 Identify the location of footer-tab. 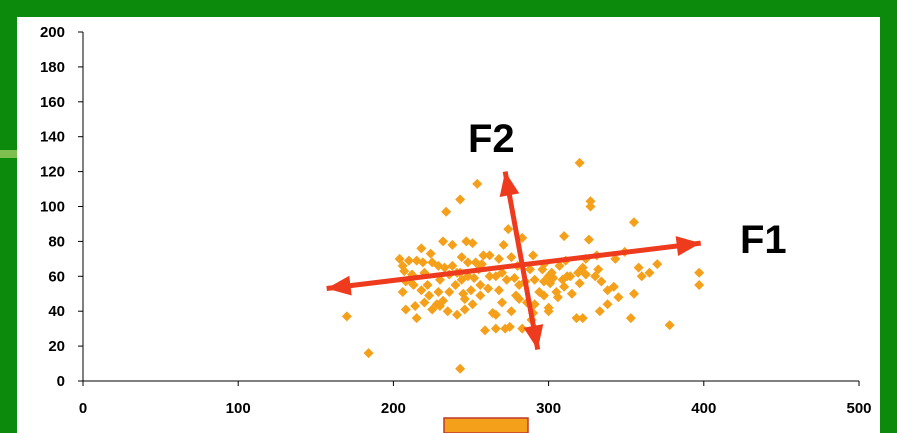
(486, 425).